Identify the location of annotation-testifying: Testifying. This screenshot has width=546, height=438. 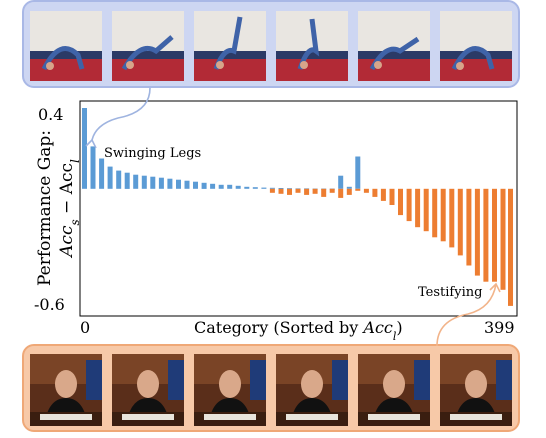
(450, 292).